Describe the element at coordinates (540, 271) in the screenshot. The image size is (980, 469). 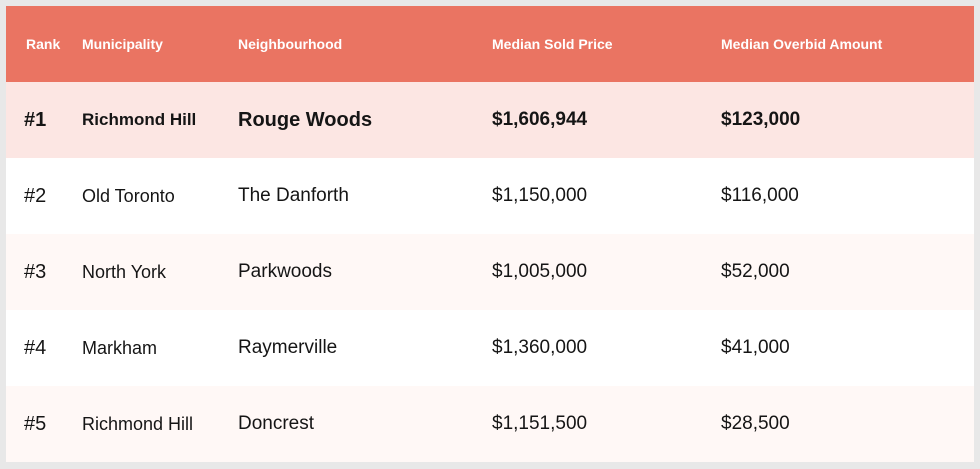
I see `cell-median-sold-price: $1,005,000` at that location.